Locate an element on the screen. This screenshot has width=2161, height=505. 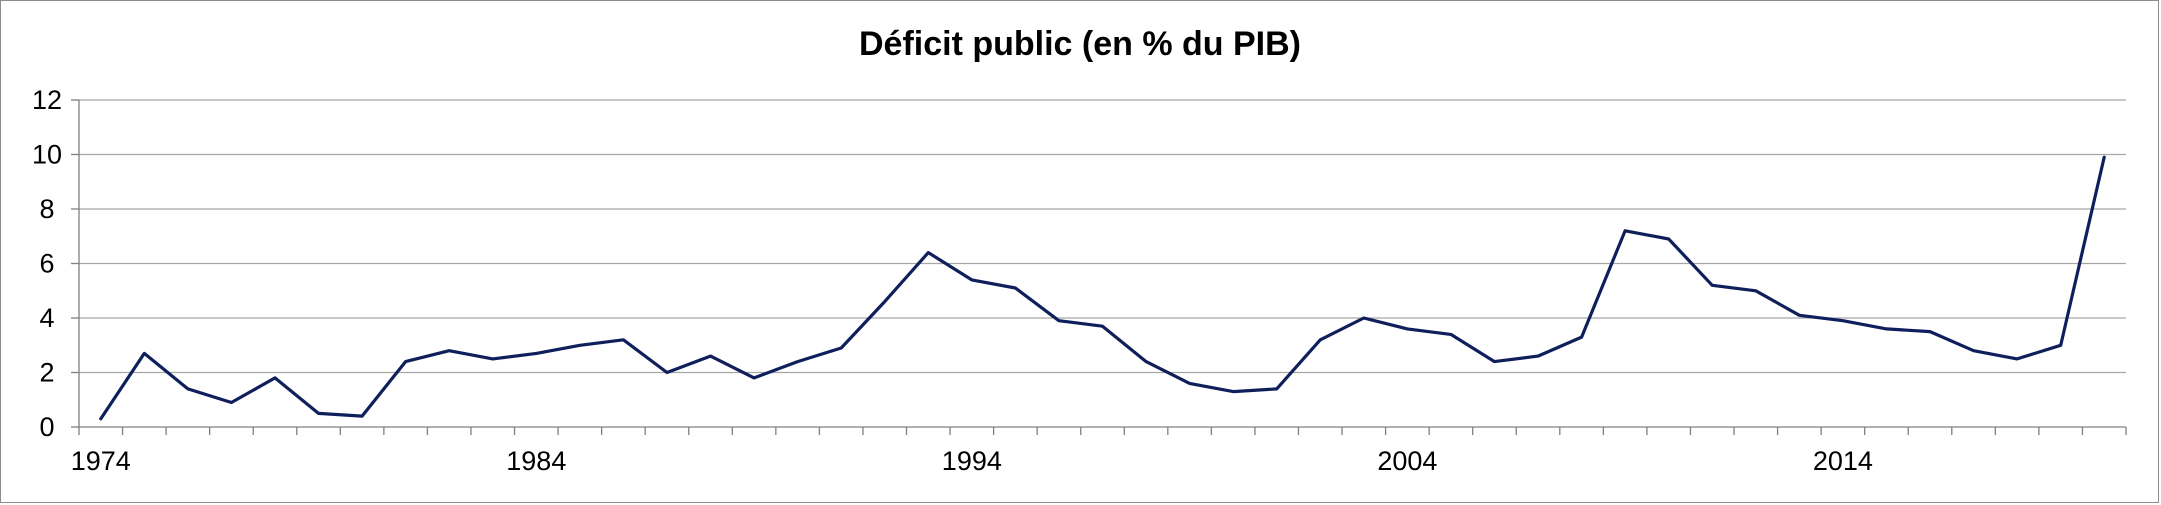
y-tick-label: 12 is located at coordinates (47, 100).